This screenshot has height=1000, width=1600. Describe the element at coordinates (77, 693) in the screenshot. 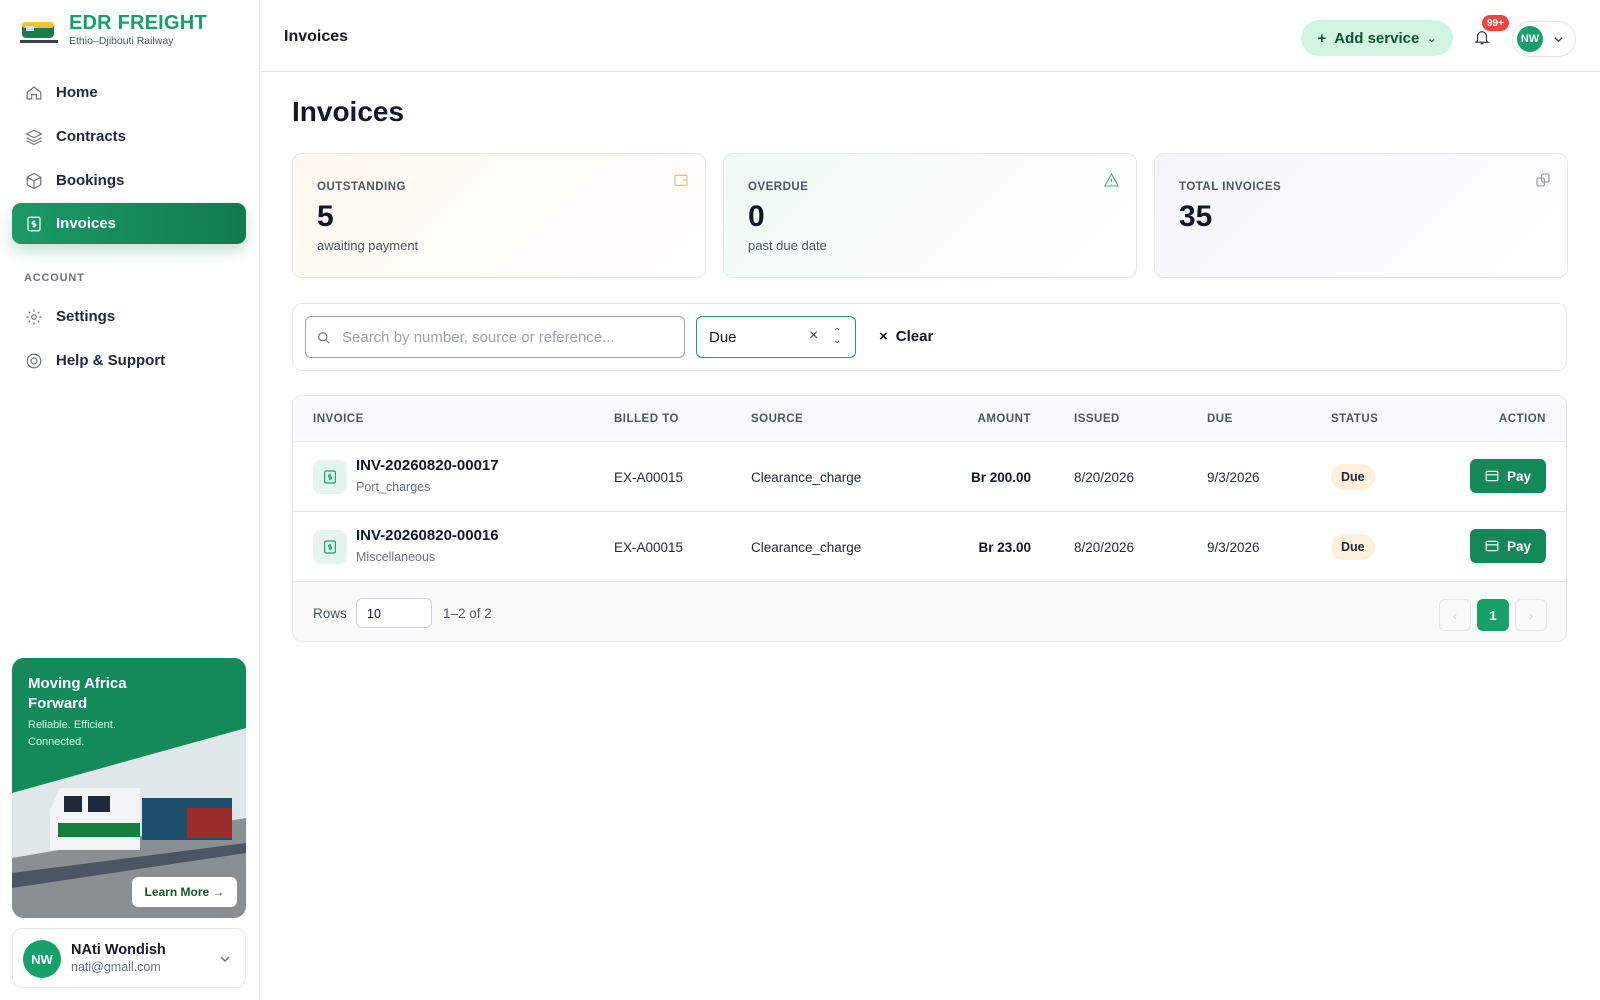

I see `promo-title: Moving Africa Forward` at that location.